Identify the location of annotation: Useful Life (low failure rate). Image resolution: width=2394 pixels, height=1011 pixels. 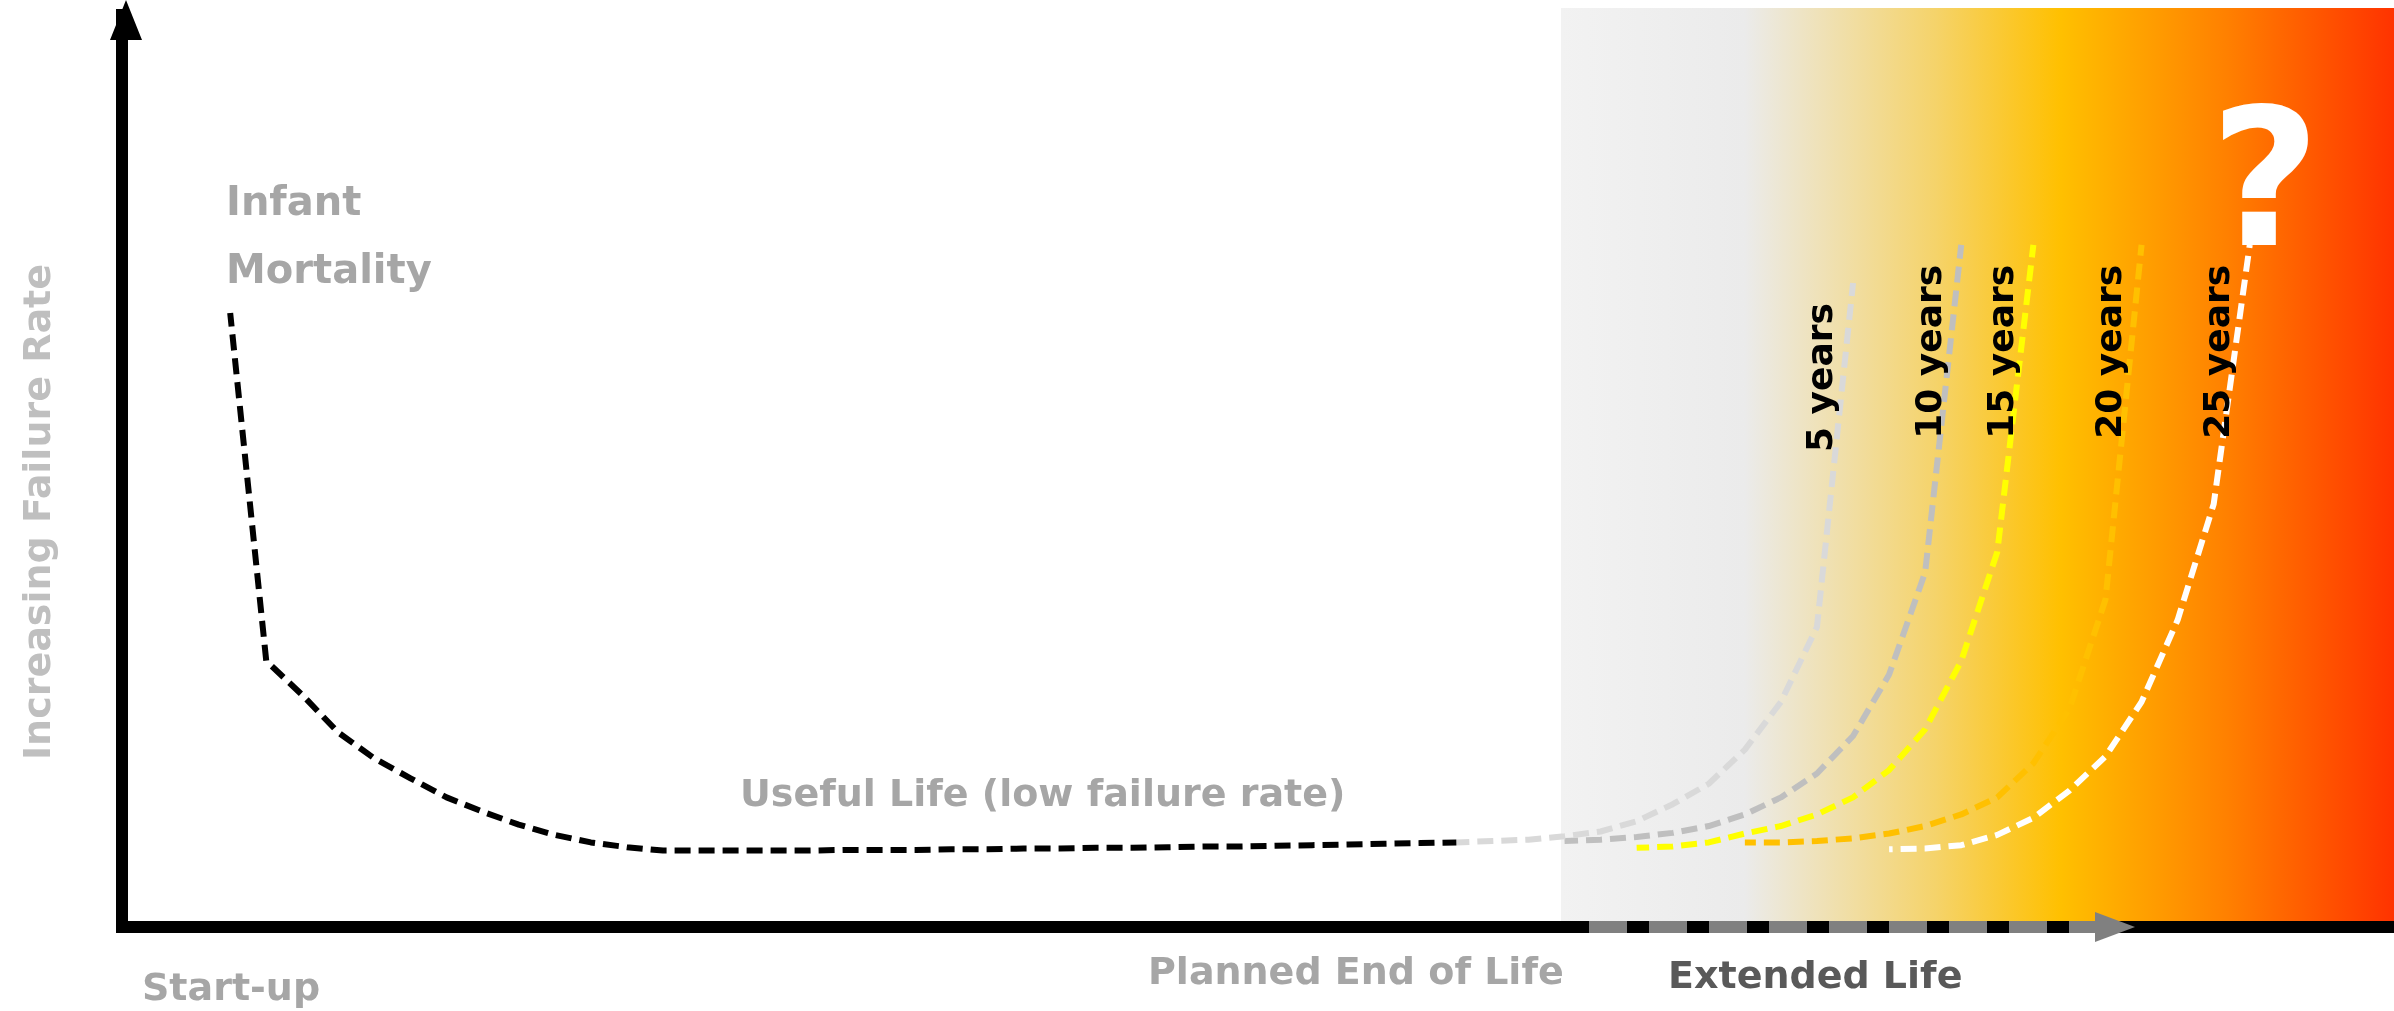
(1043, 793).